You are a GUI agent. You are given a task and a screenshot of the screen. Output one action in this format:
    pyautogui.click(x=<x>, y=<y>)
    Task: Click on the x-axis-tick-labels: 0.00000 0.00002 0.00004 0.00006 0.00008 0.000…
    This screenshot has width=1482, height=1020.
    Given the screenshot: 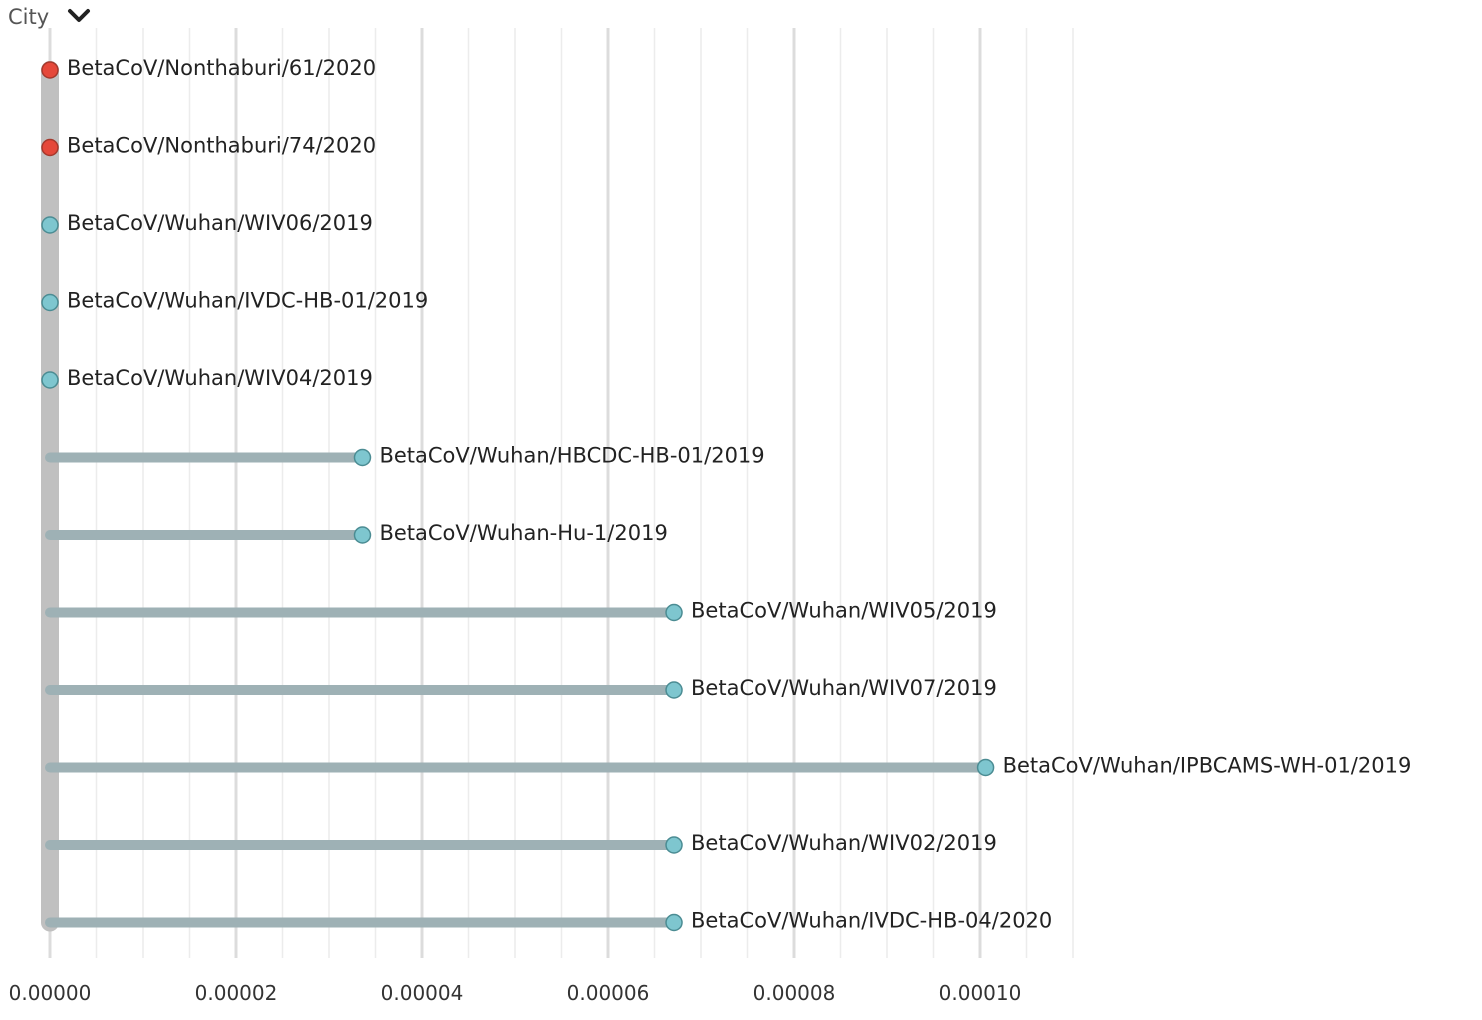 What is the action you would take?
    pyautogui.click(x=515, y=993)
    